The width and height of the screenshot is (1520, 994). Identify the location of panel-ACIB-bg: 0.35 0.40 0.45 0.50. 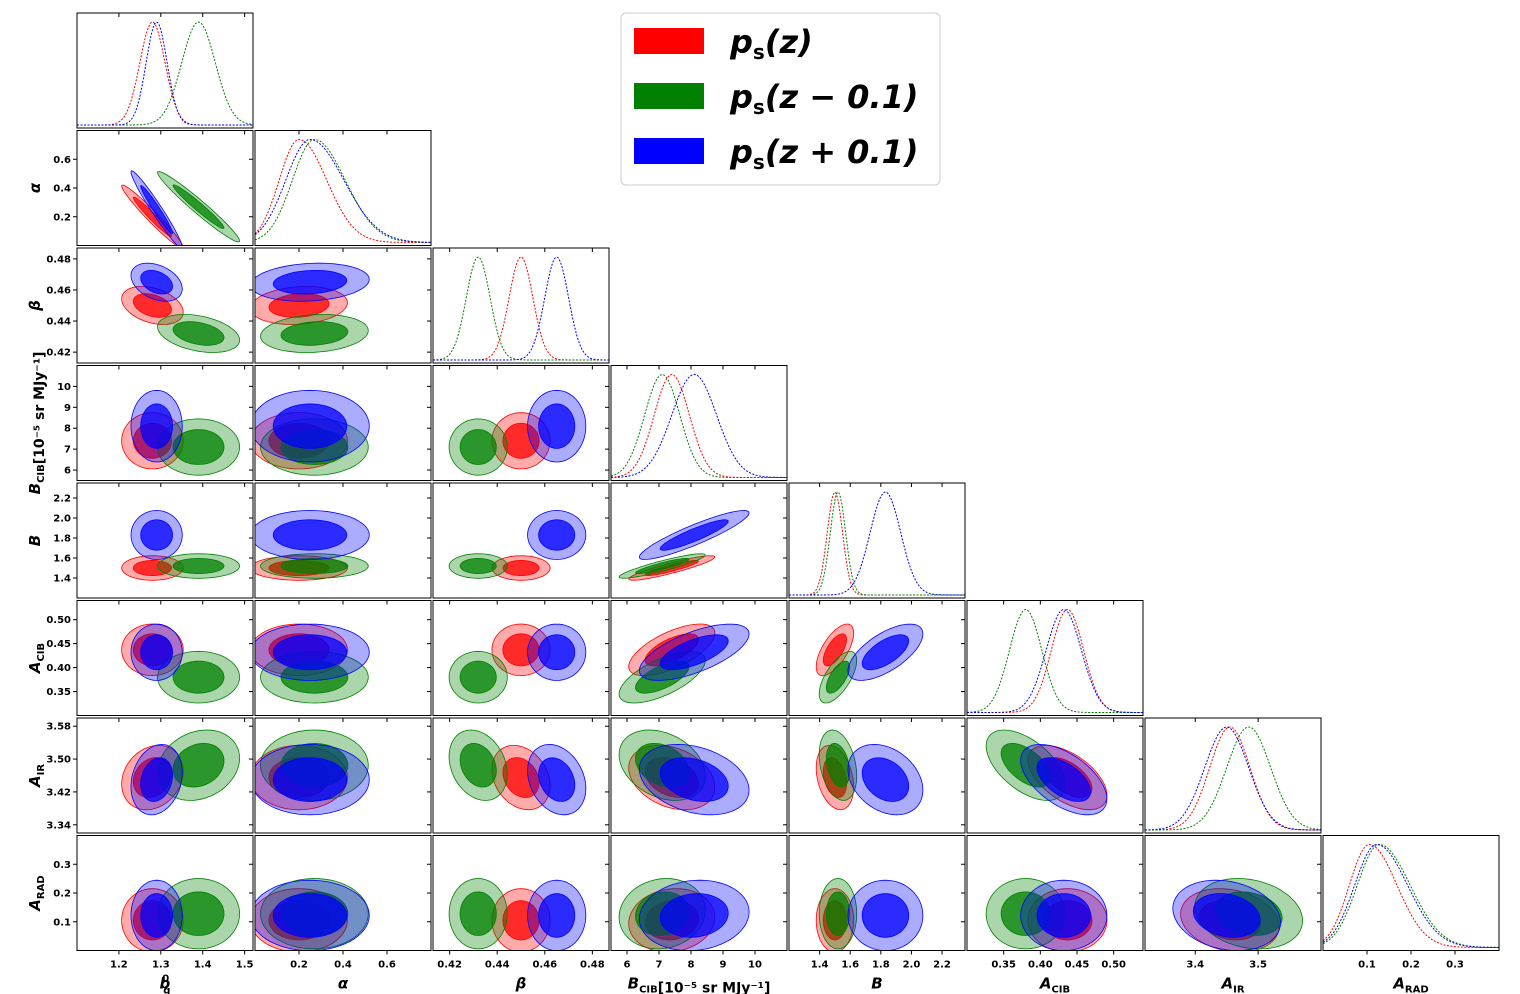
(150, 658).